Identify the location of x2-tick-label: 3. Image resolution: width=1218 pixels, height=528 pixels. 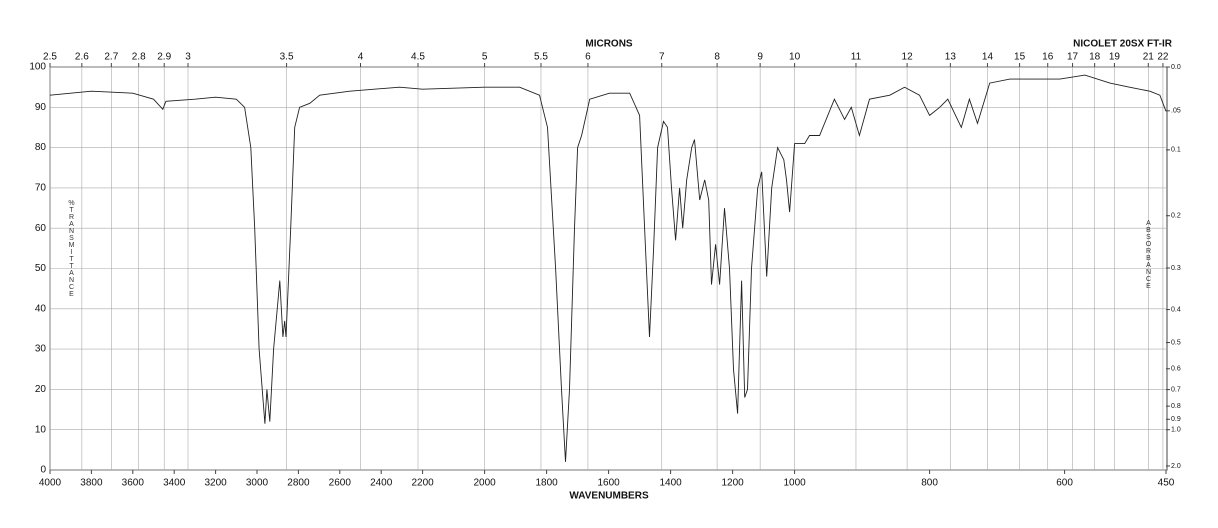
(188, 57).